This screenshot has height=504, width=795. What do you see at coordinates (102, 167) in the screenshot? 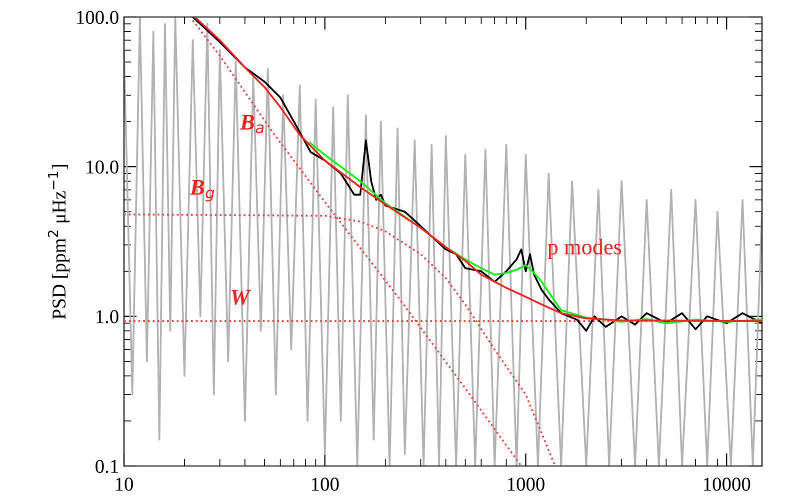
I see `y-tick-label: 10.0` at bounding box center [102, 167].